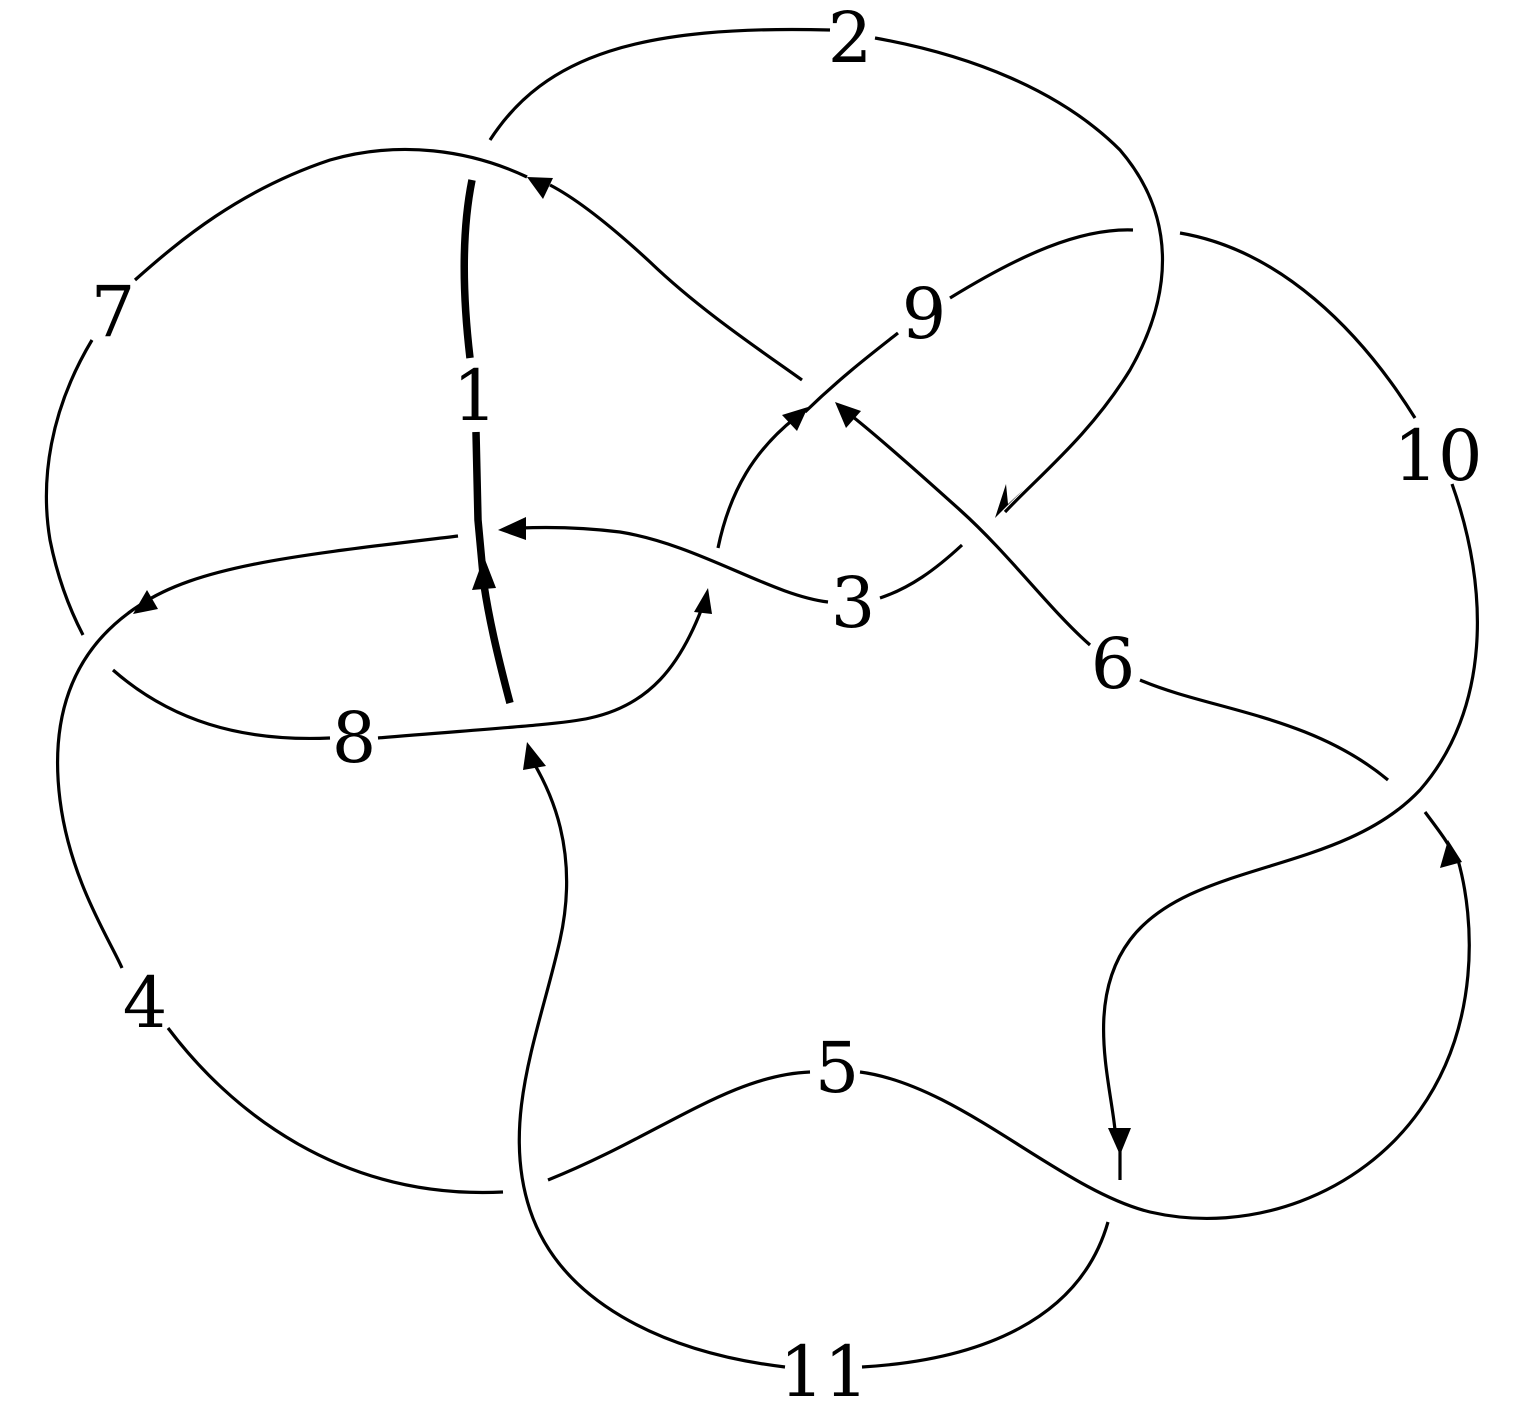  I want to click on arc-label-8: 8, so click(354, 738).